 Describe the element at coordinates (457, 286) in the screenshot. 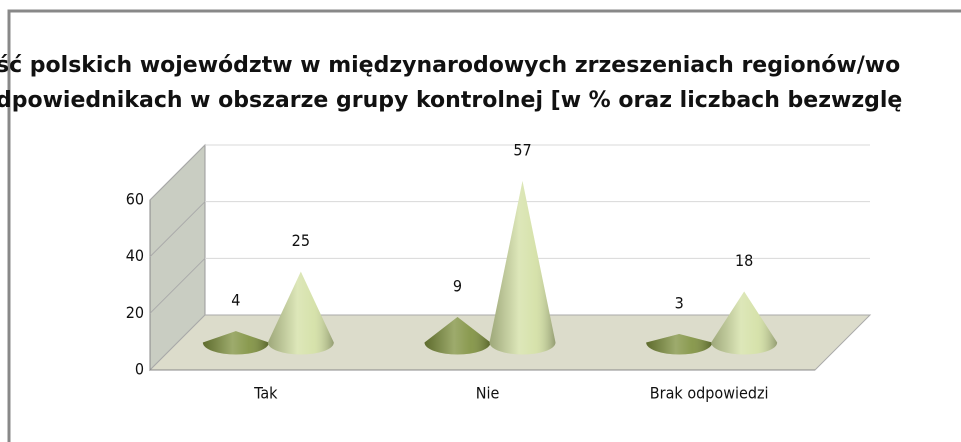

I see `value-label: 9` at that location.